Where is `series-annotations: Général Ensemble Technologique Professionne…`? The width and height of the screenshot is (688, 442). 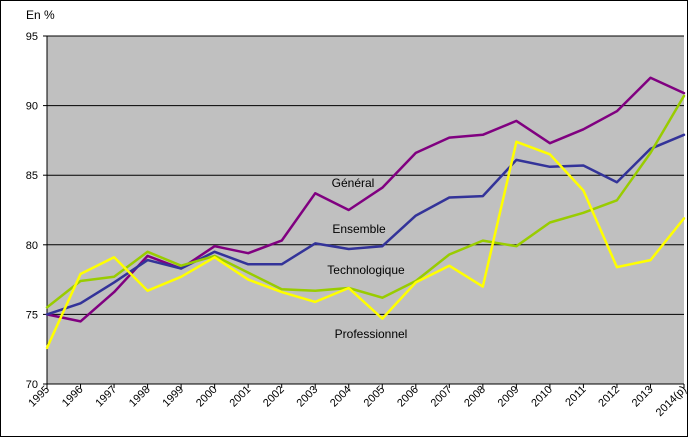 series-annotations: Général Ensemble Technologique Professionne… is located at coordinates (367, 258).